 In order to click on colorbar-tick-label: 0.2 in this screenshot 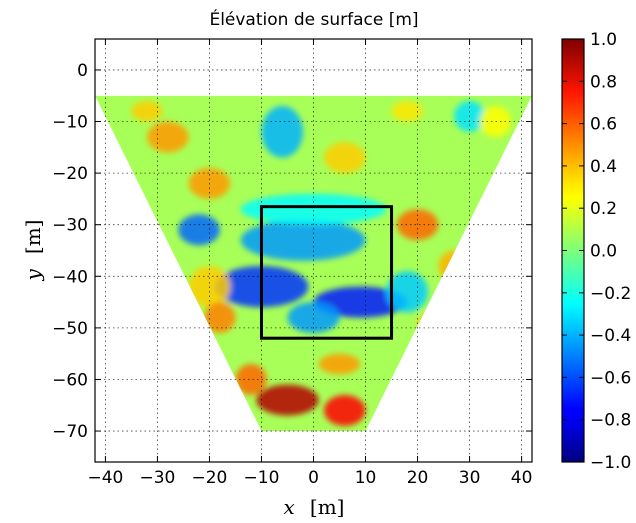, I will do `click(603, 209)`.